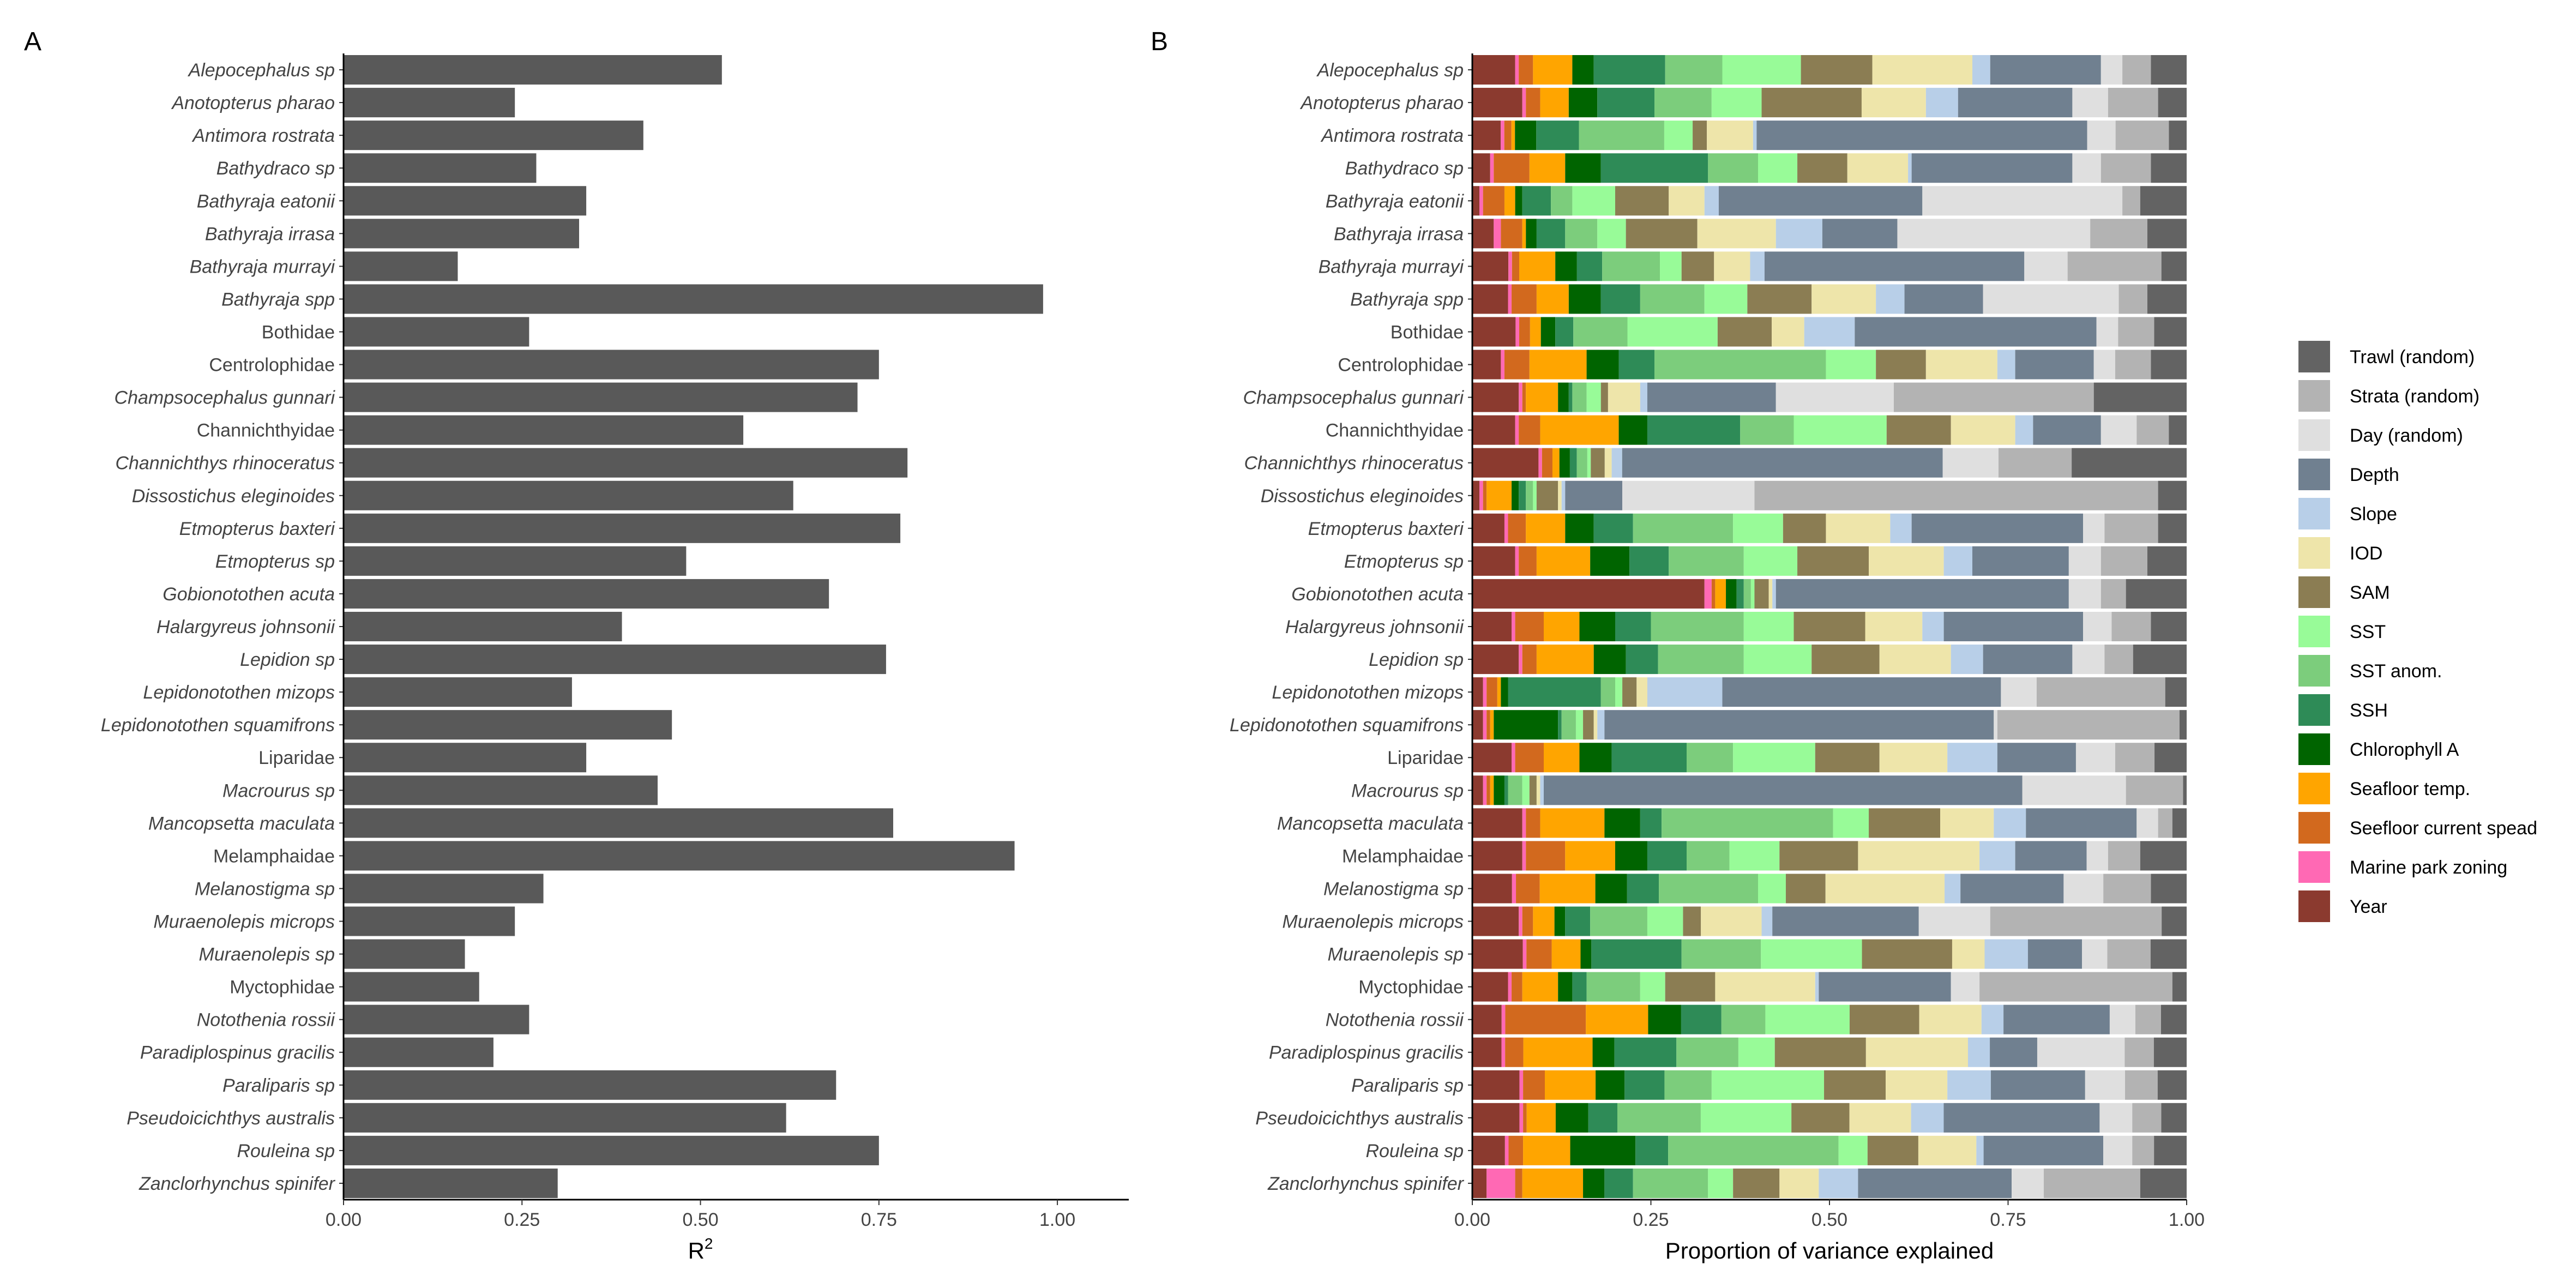 The height and width of the screenshot is (1288, 2576). What do you see at coordinates (1416, 659) in the screenshot?
I see `species-label: Lepidion sp` at bounding box center [1416, 659].